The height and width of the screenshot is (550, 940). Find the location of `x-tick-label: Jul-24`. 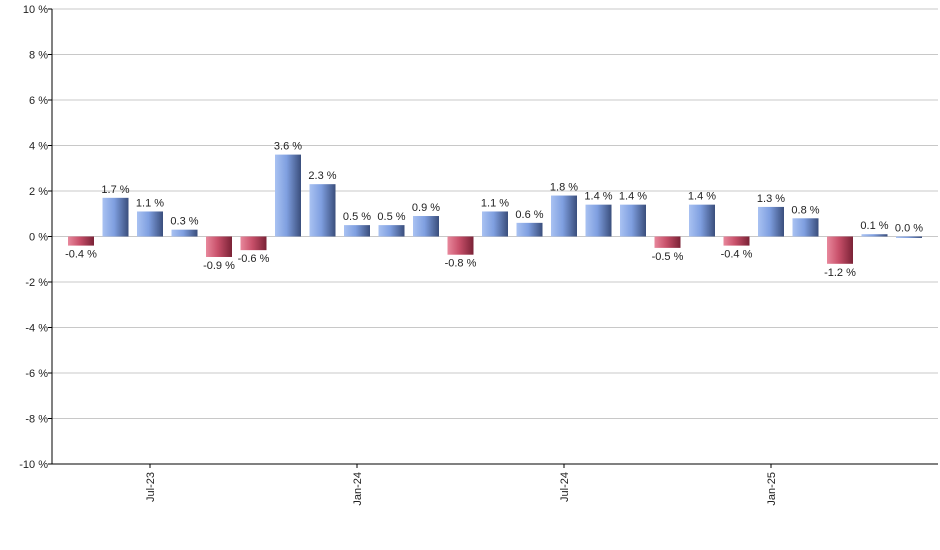

x-tick-label: Jul-24 is located at coordinates (565, 487).